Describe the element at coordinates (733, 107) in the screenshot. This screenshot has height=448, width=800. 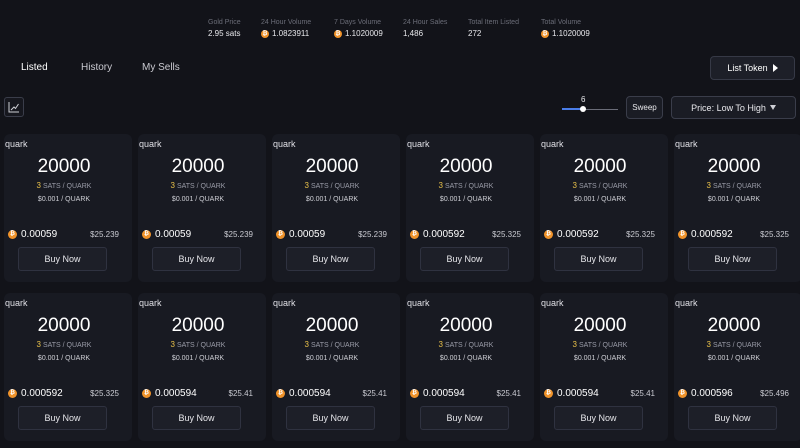
I see `sort-dropdown: Price: Low To High` at that location.